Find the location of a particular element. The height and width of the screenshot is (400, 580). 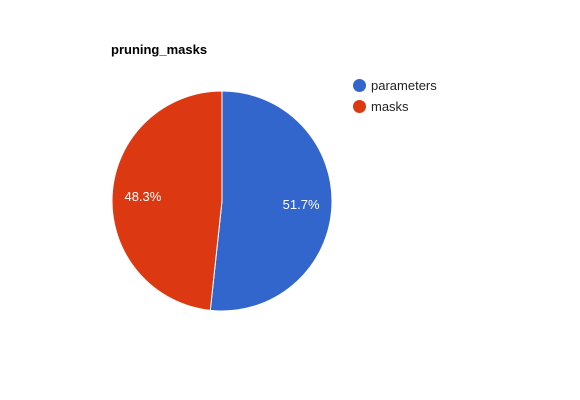

slice-label-masks: 48.3% is located at coordinates (142, 196).